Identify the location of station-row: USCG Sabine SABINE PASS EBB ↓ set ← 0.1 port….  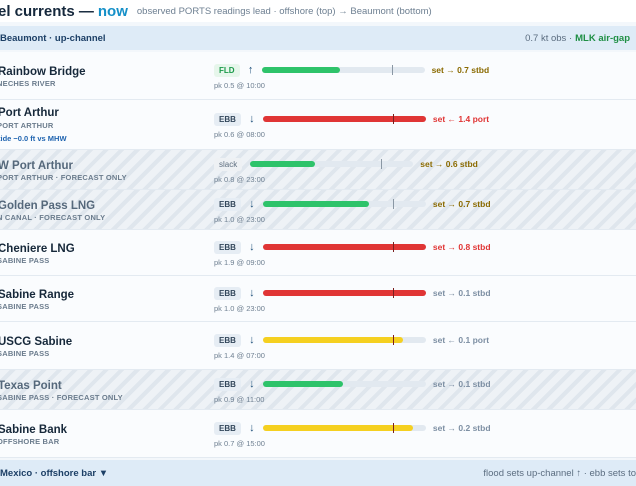
(318, 346).